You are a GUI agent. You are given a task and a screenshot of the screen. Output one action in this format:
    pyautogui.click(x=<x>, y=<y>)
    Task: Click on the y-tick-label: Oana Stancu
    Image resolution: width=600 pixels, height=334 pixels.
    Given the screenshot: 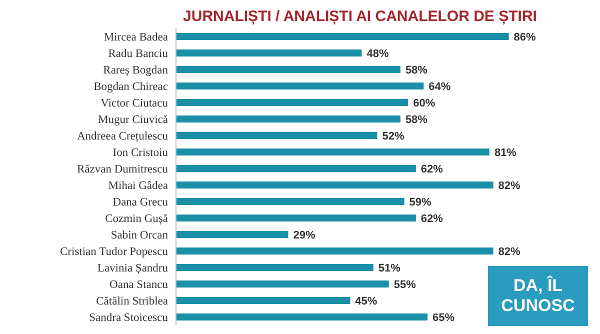 What is the action you would take?
    pyautogui.click(x=139, y=284)
    